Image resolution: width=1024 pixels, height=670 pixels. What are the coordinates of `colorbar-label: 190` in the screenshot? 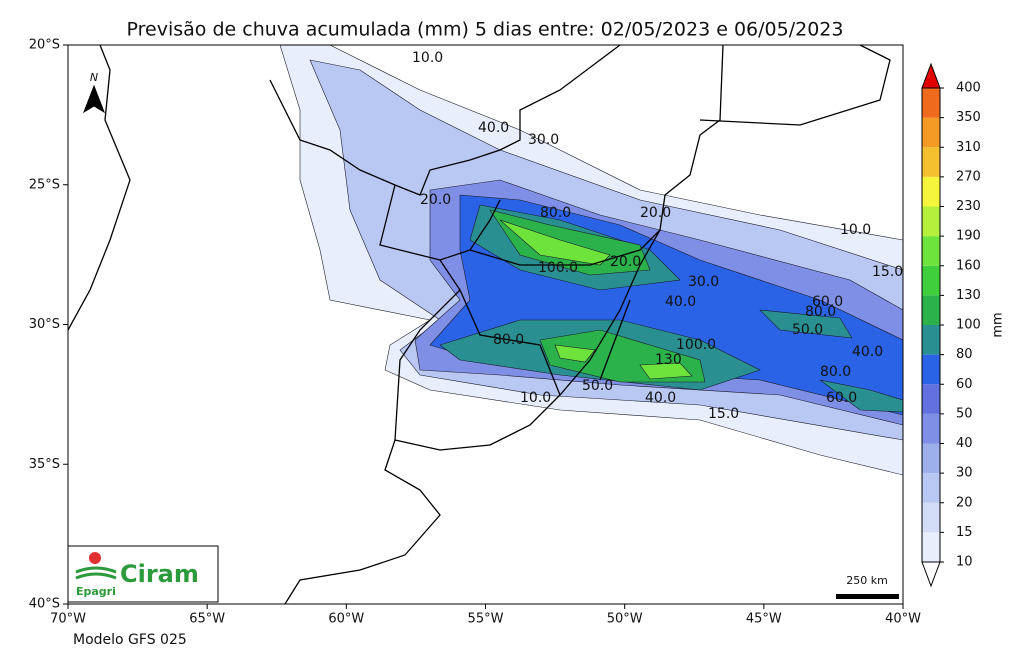 It's located at (968, 236).